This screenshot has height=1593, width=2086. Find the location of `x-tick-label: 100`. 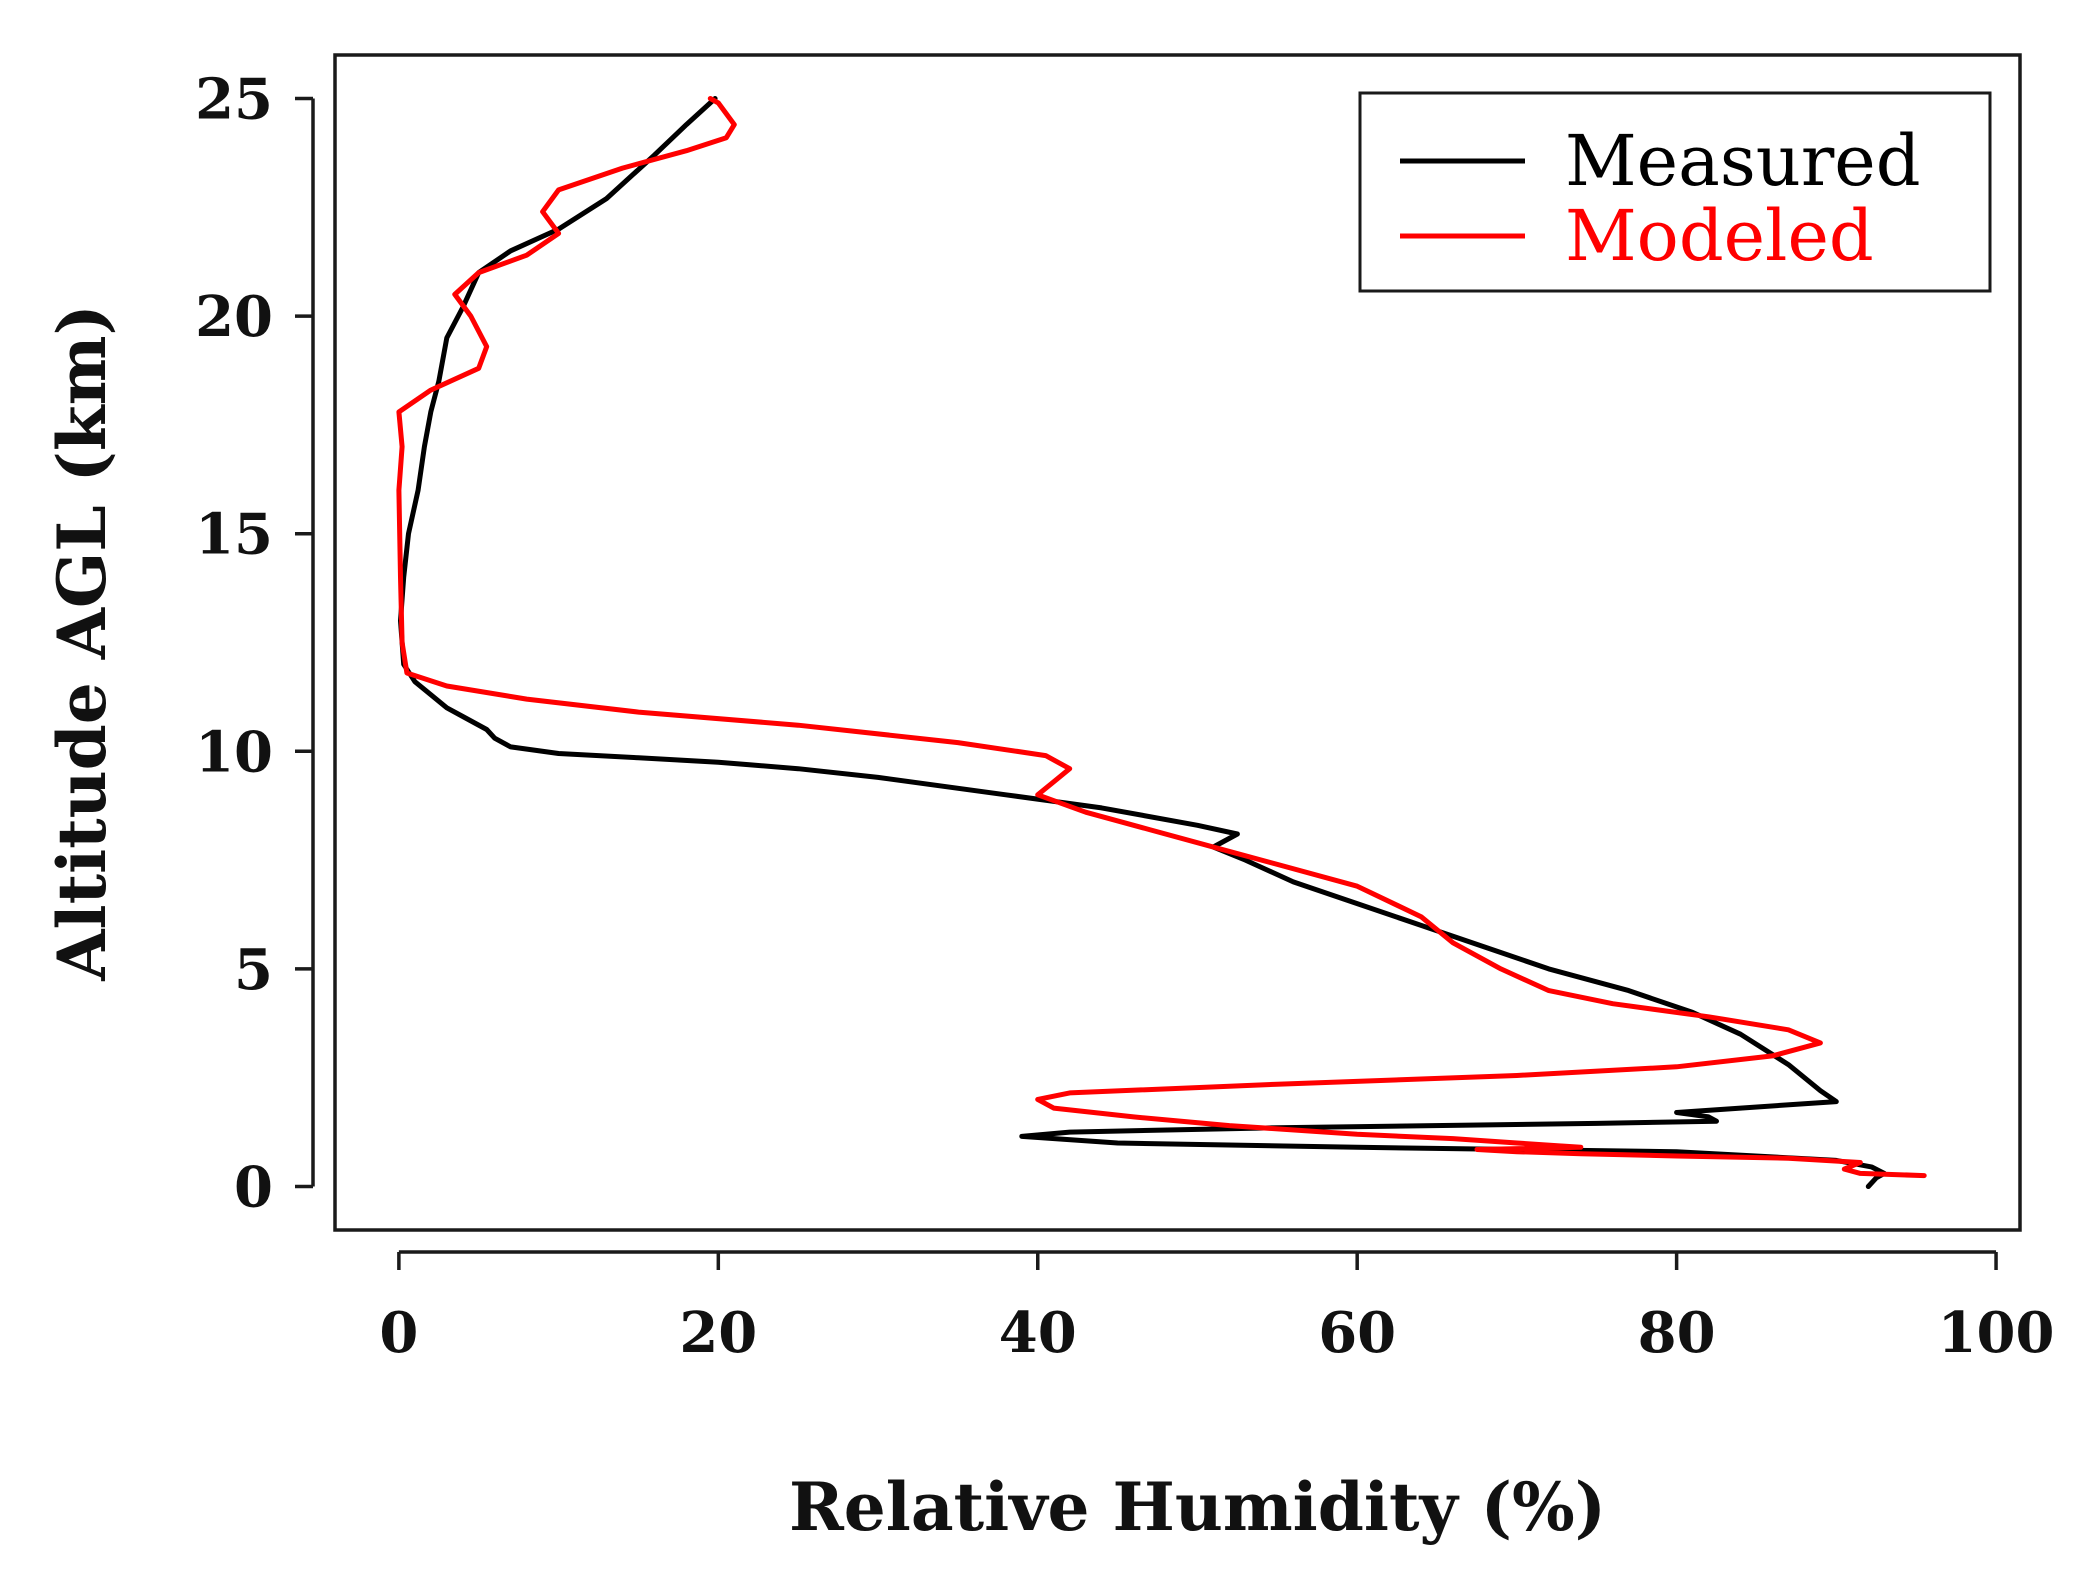

x-tick-label: 100 is located at coordinates (1996, 1333).